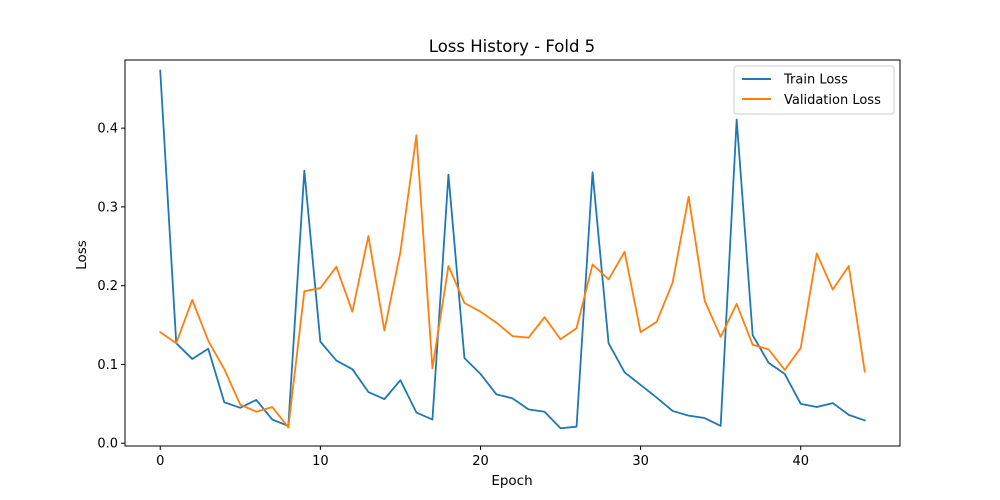 The image size is (1000, 500). I want to click on legend-frame, so click(814, 90).